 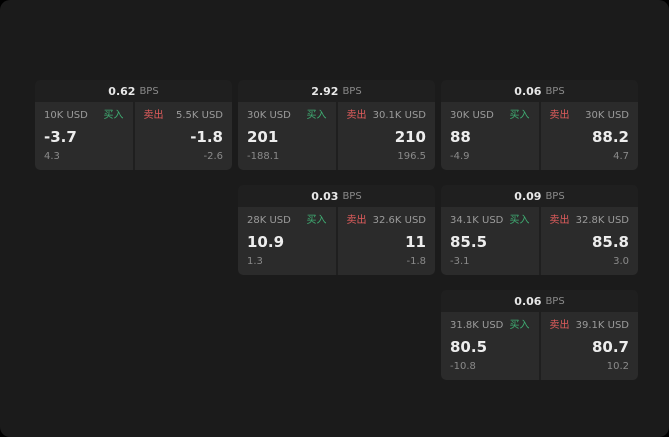 What do you see at coordinates (66, 115) in the screenshot?
I see `buy-amount: 10K USD` at bounding box center [66, 115].